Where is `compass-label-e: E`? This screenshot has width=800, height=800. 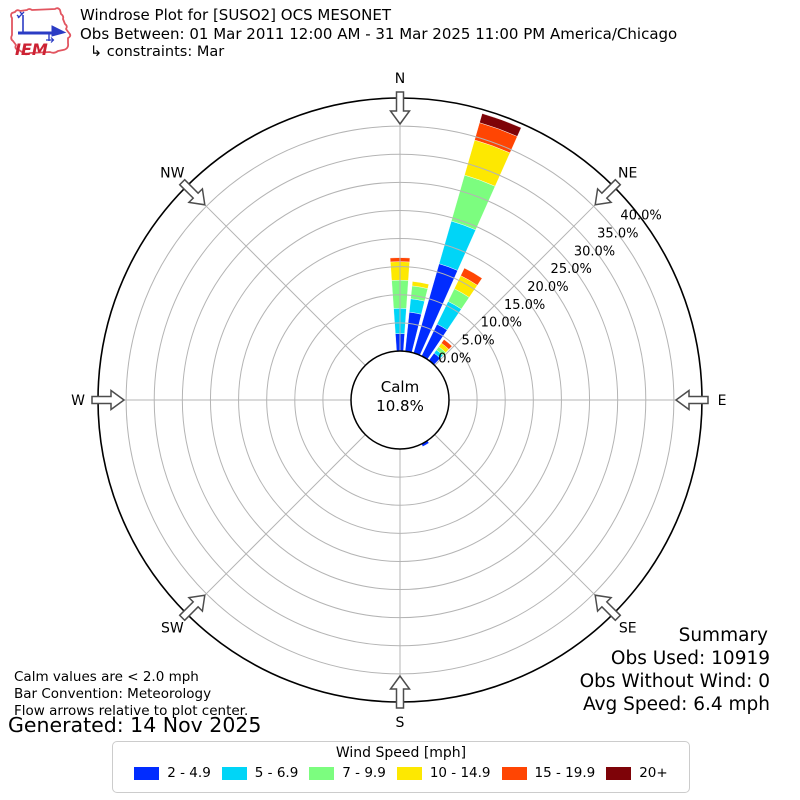 compass-label-e: E is located at coordinates (722, 401).